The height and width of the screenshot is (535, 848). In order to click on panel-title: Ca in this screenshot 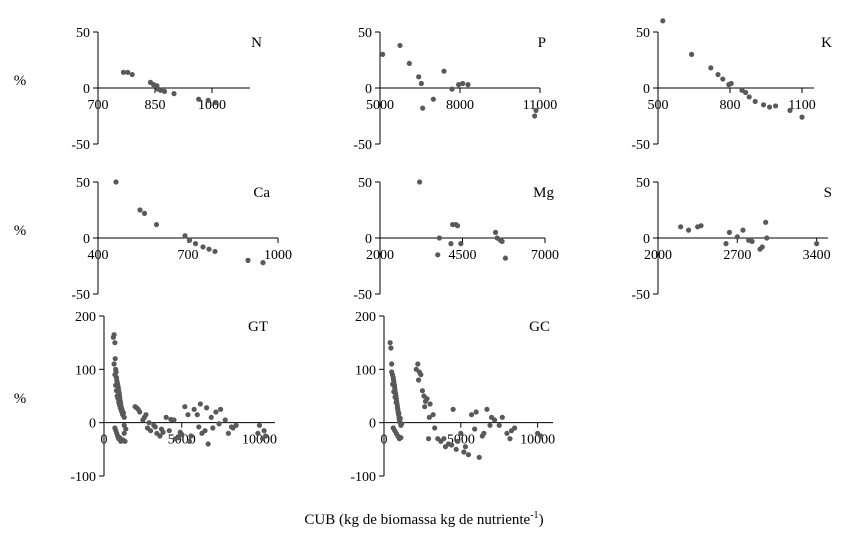, I will do `click(261, 193)`.